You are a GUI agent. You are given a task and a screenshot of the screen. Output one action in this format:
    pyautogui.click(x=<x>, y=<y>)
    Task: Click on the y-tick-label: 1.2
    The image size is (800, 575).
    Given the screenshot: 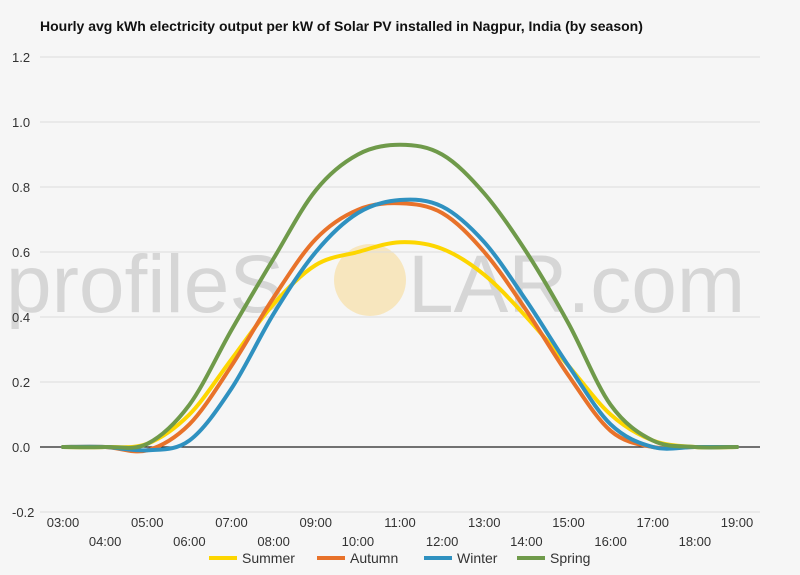 What is the action you would take?
    pyautogui.click(x=21, y=57)
    